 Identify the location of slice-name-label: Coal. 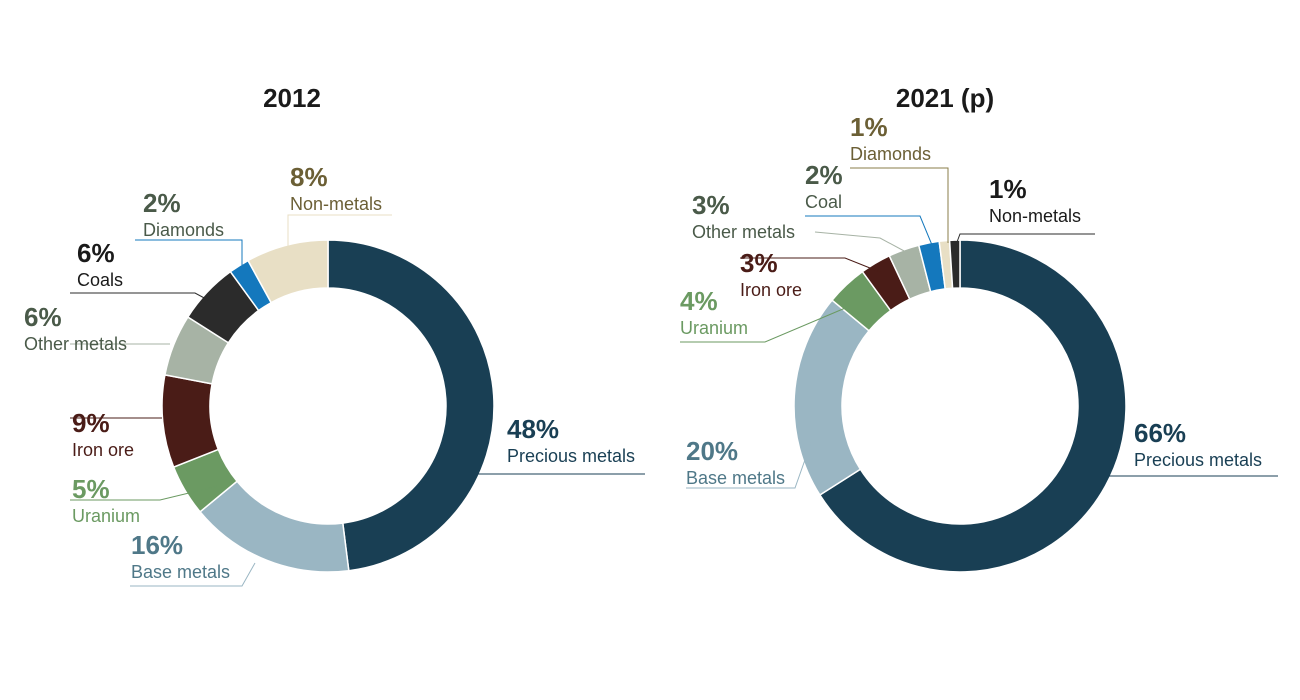
(823, 202).